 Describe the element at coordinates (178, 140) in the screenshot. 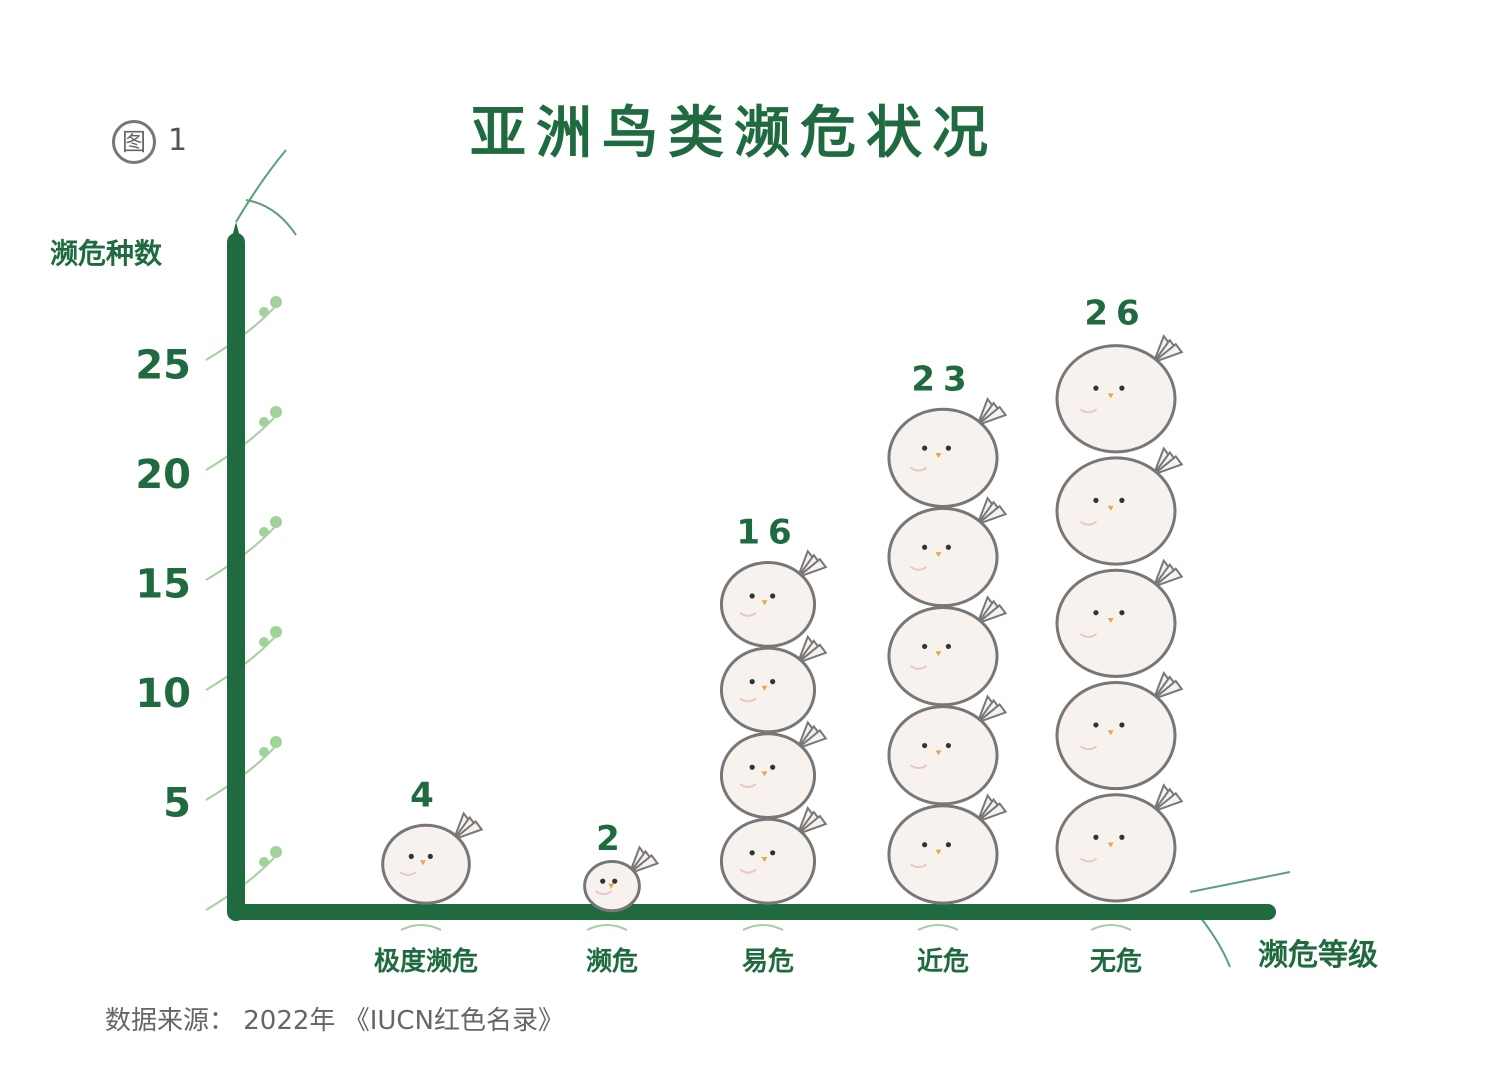

I see `figure-label-number: 1` at that location.